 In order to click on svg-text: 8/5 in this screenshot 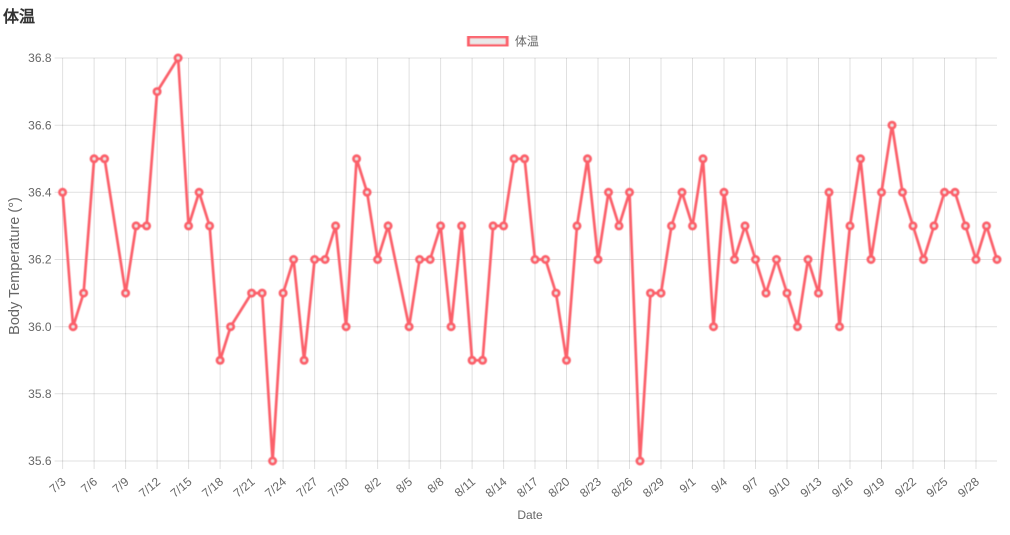, I will do `click(404, 485)`.